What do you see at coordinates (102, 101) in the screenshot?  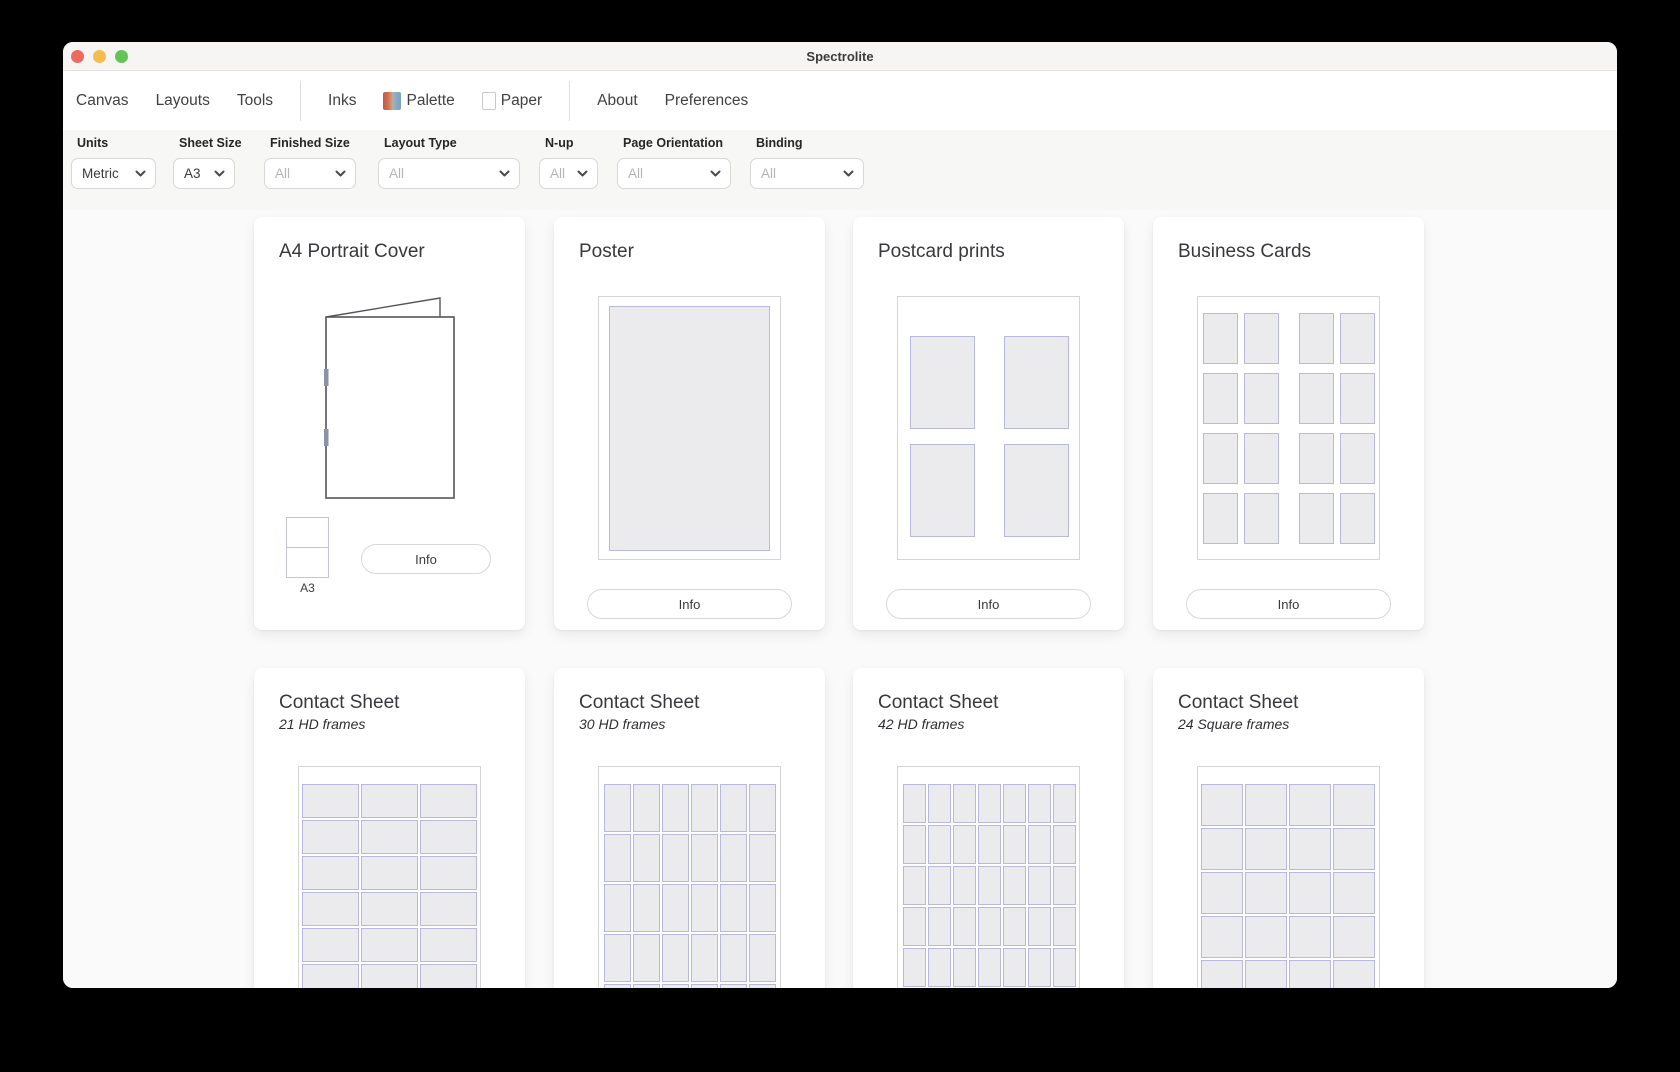 I see `menu-canvas: Canvas` at bounding box center [102, 101].